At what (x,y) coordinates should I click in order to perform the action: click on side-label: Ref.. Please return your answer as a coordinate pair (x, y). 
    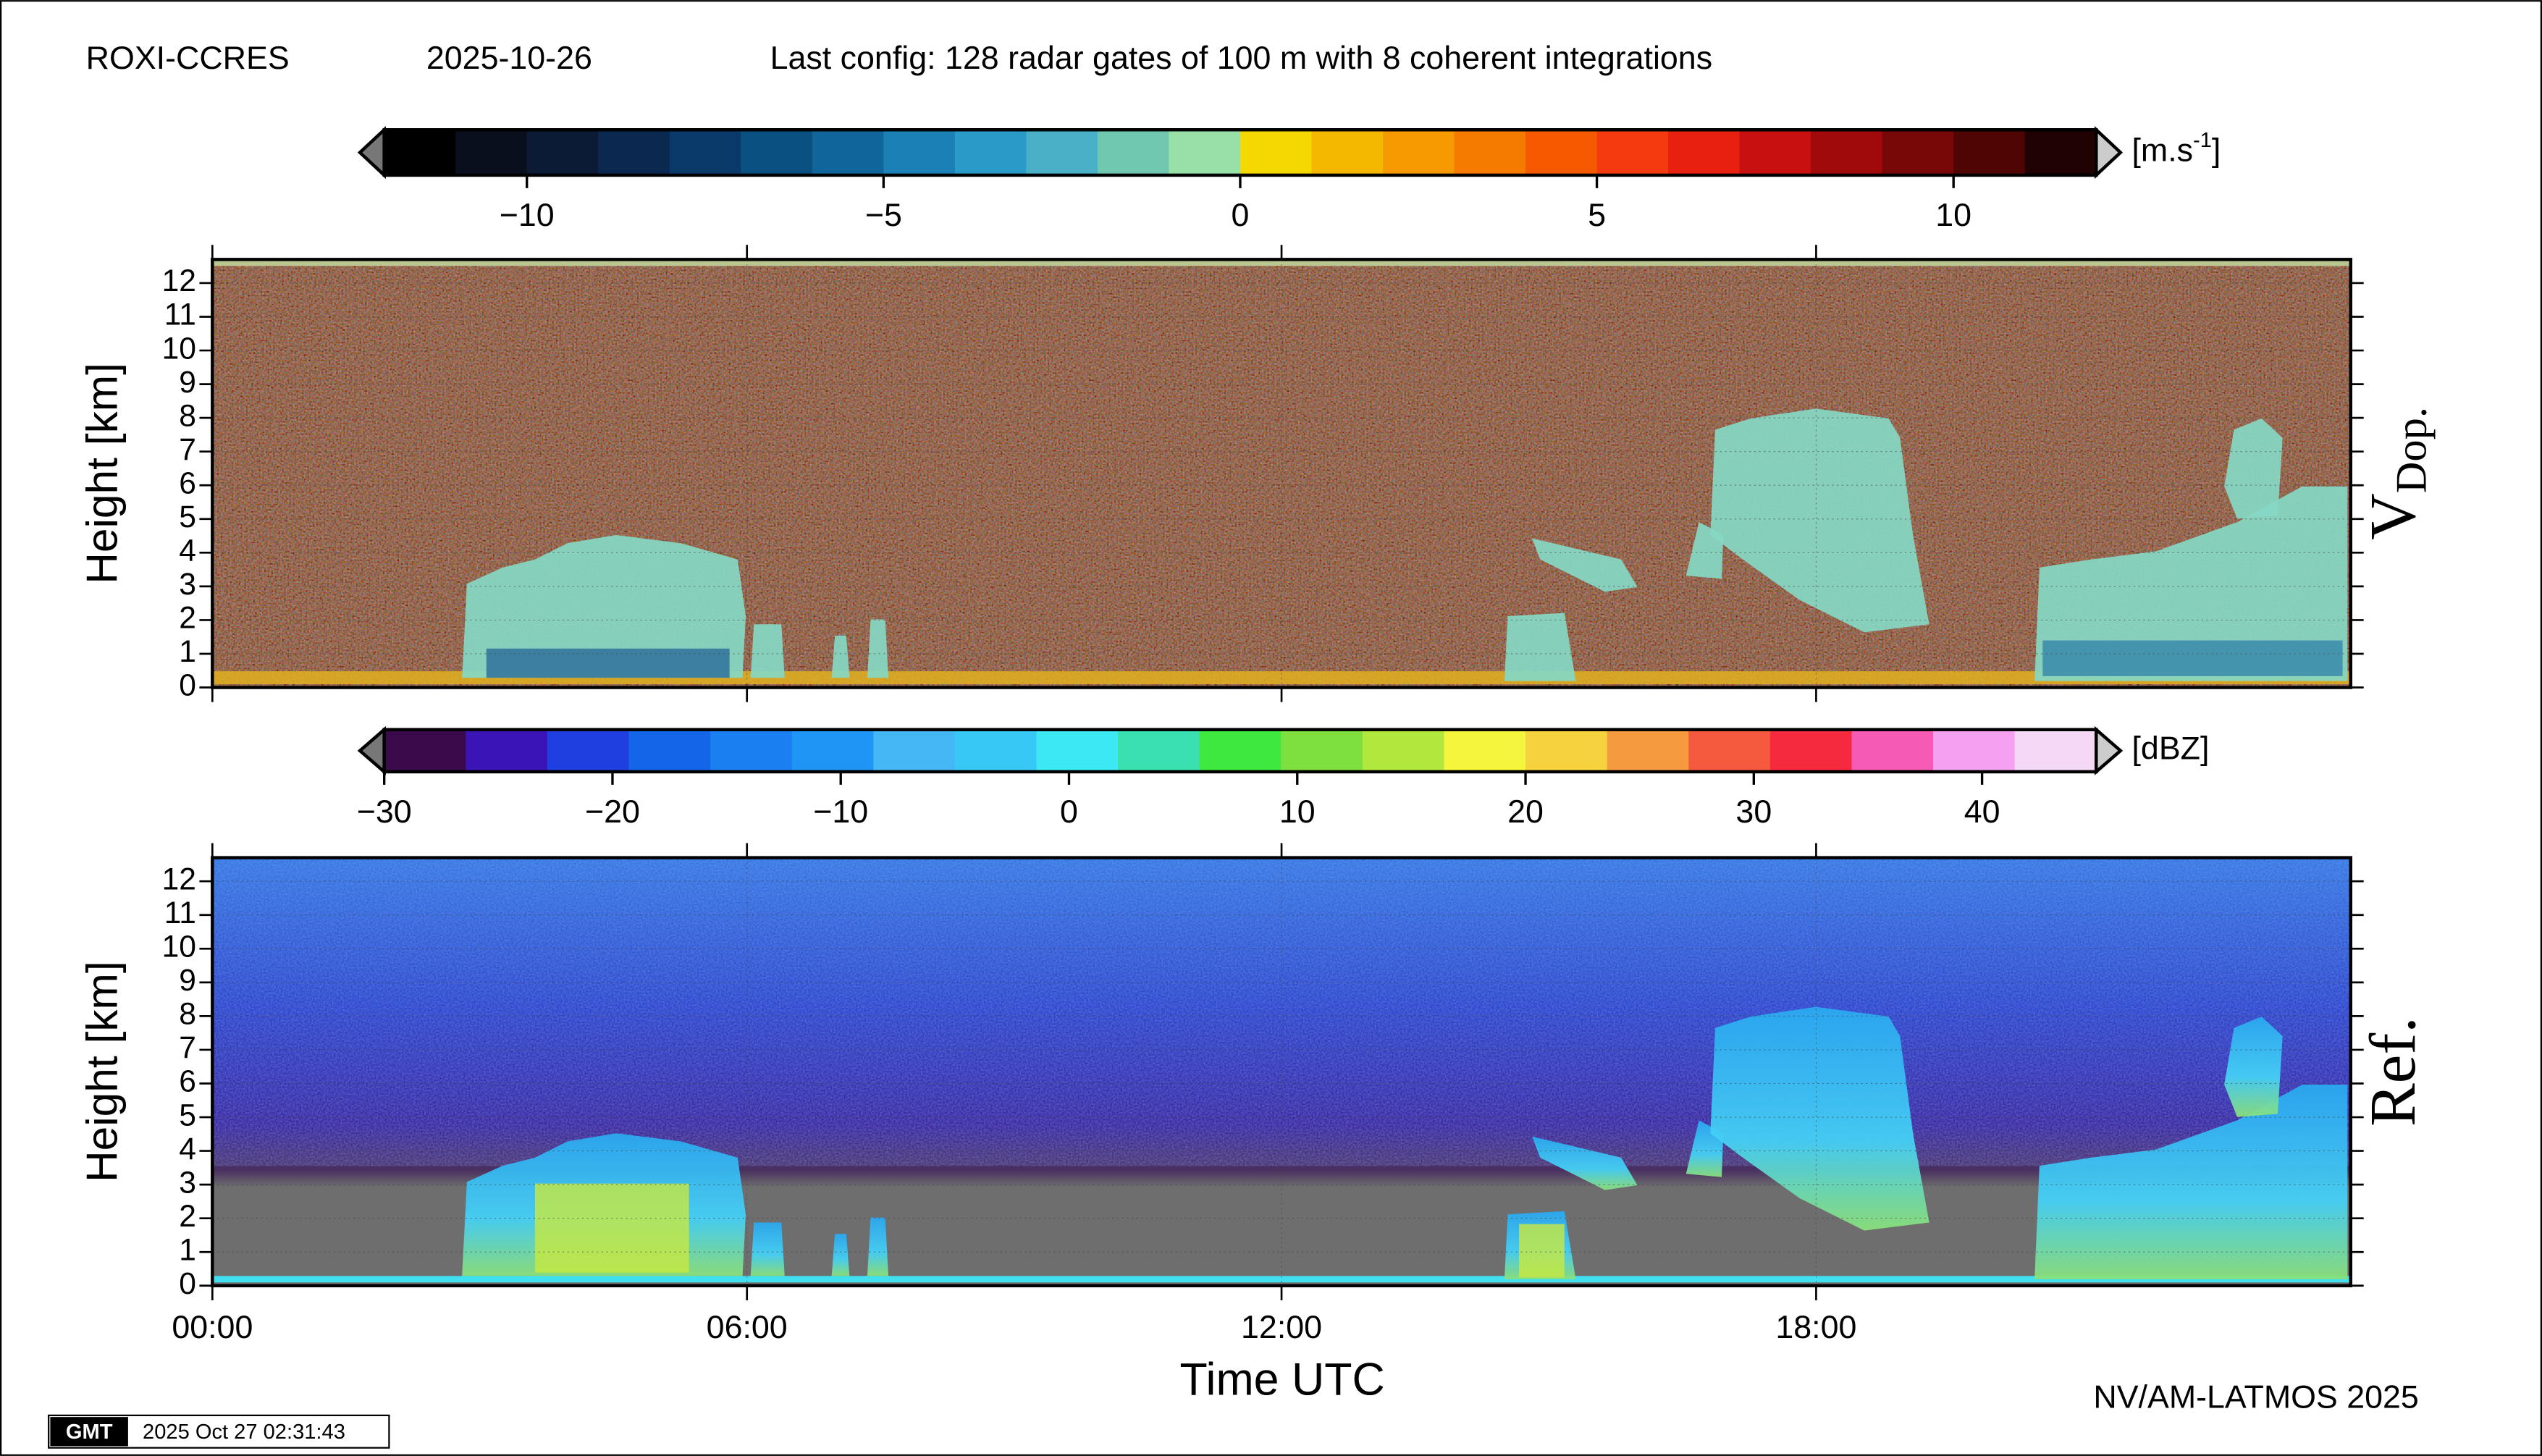
    Looking at the image, I should click on (2393, 1072).